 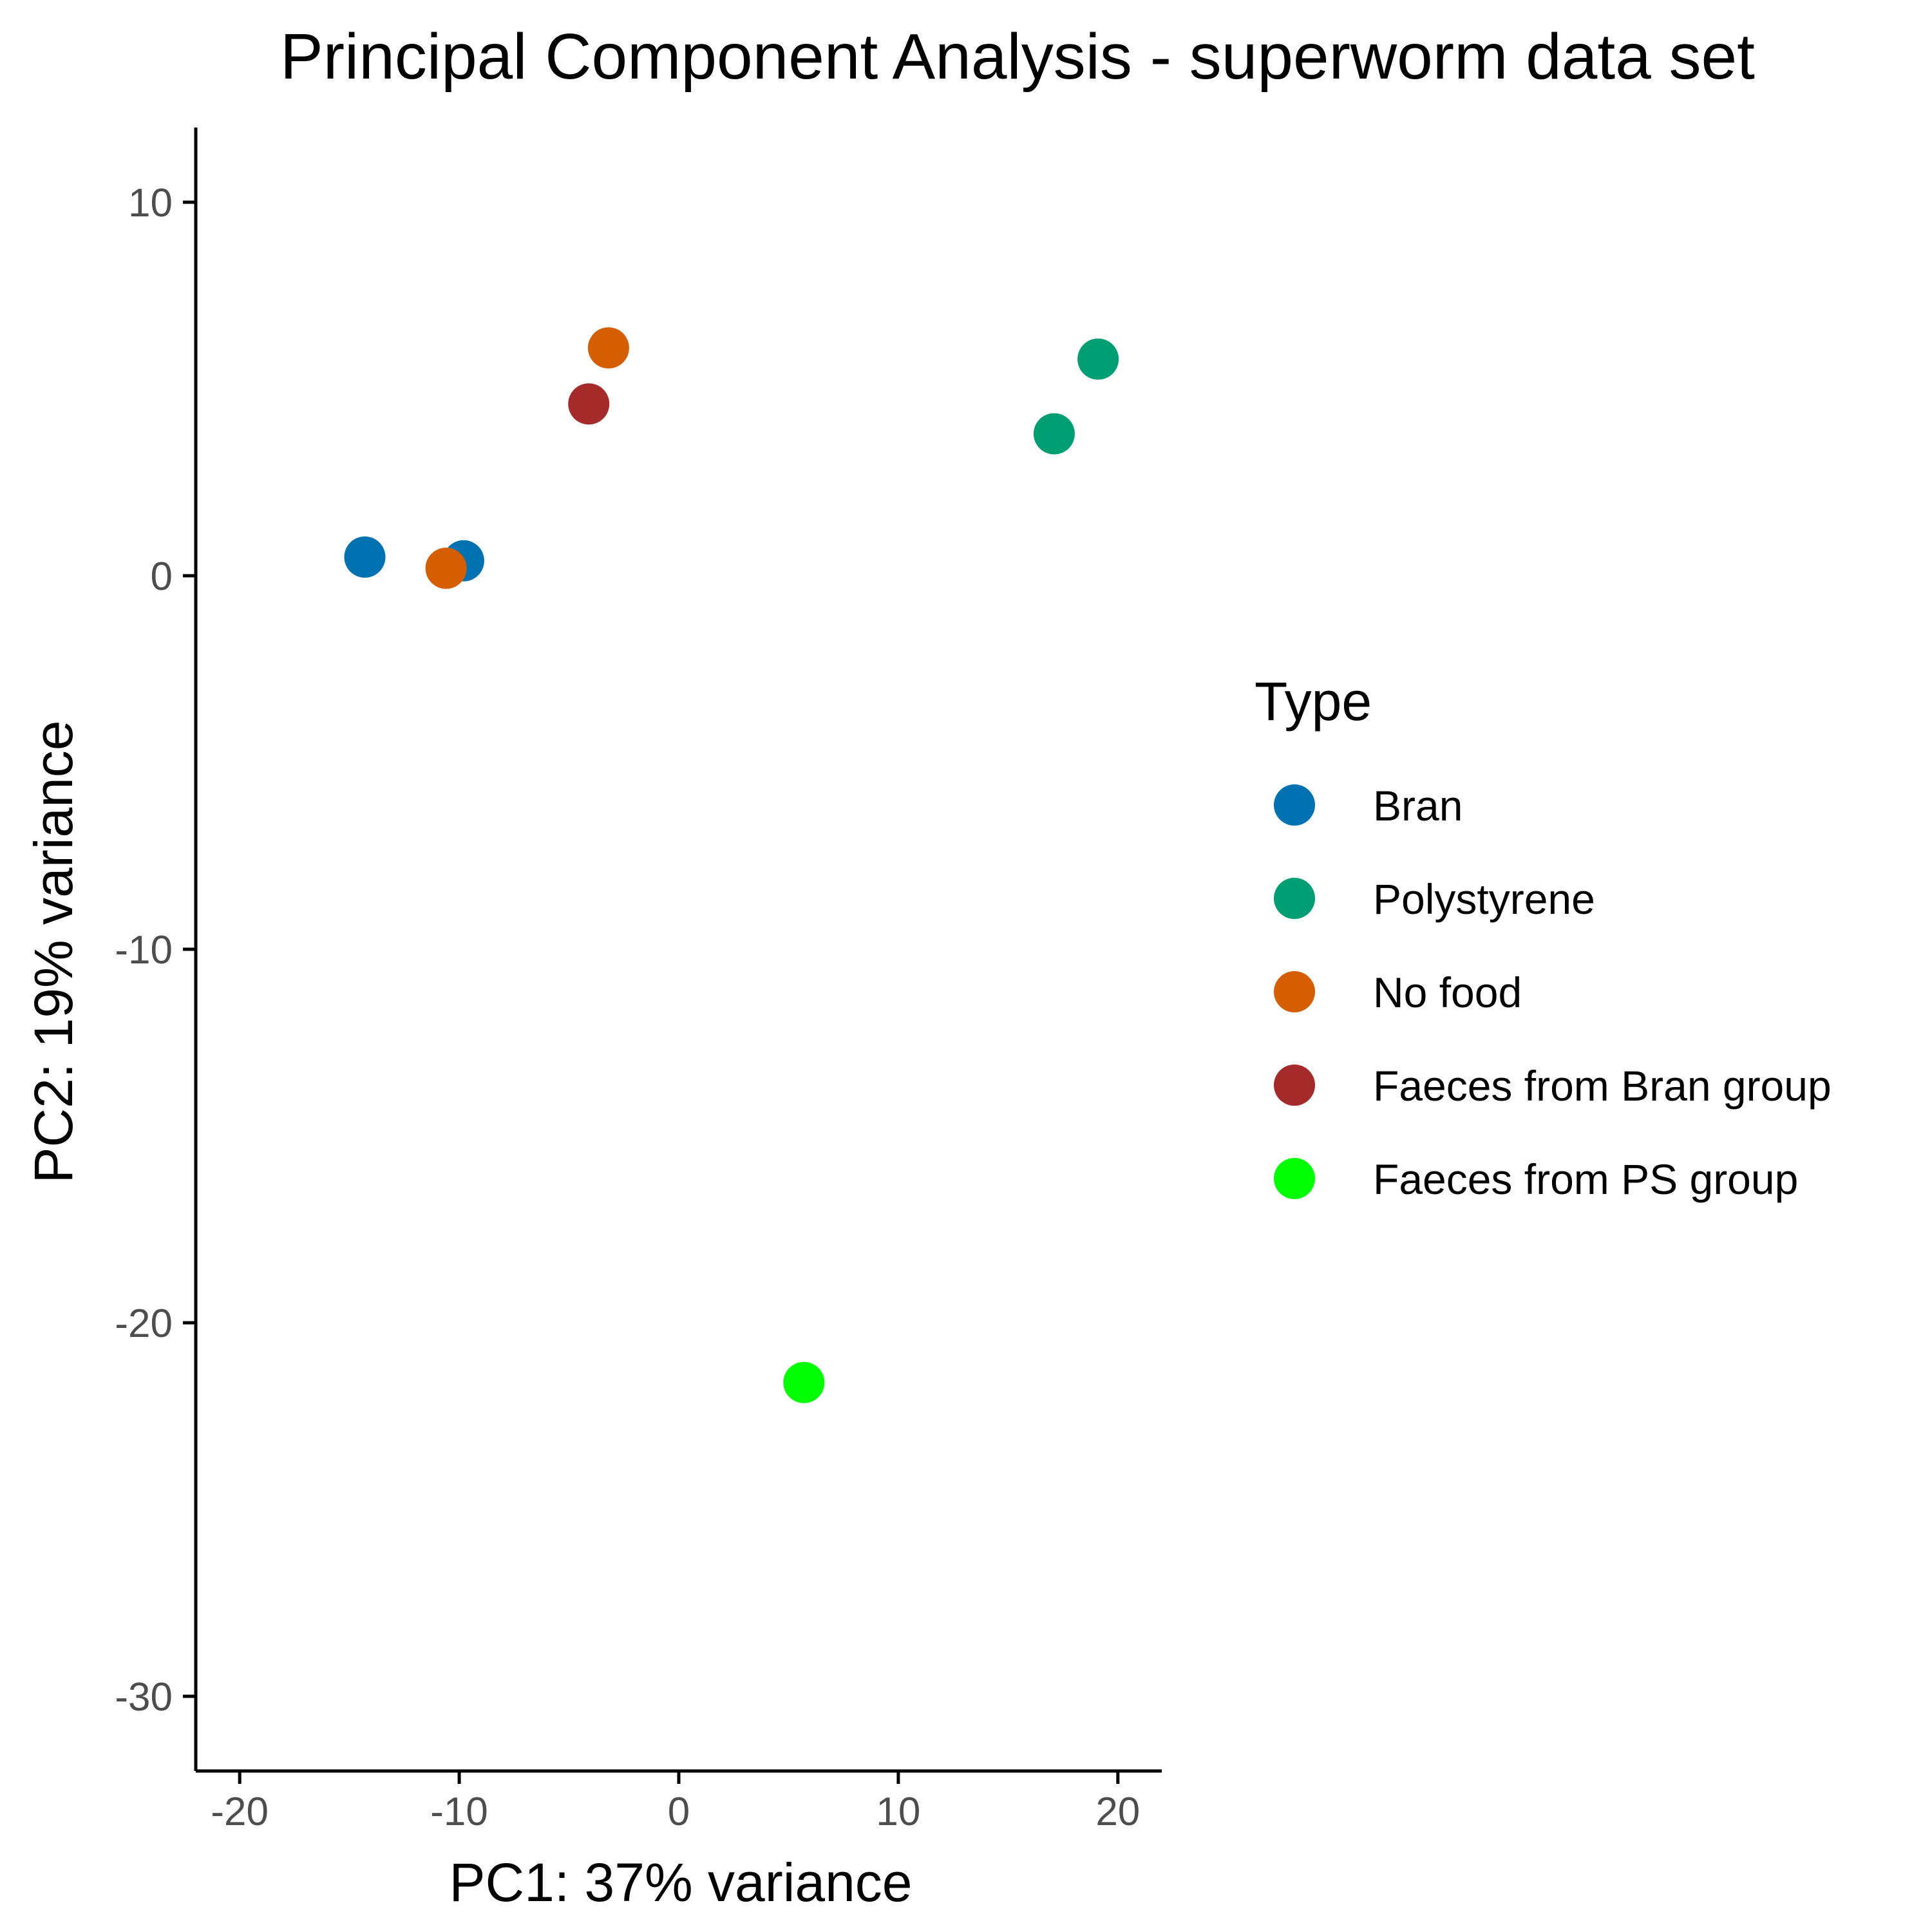 I want to click on y-axis: 10 0 -10 -20 -30, so click(x=156, y=949).